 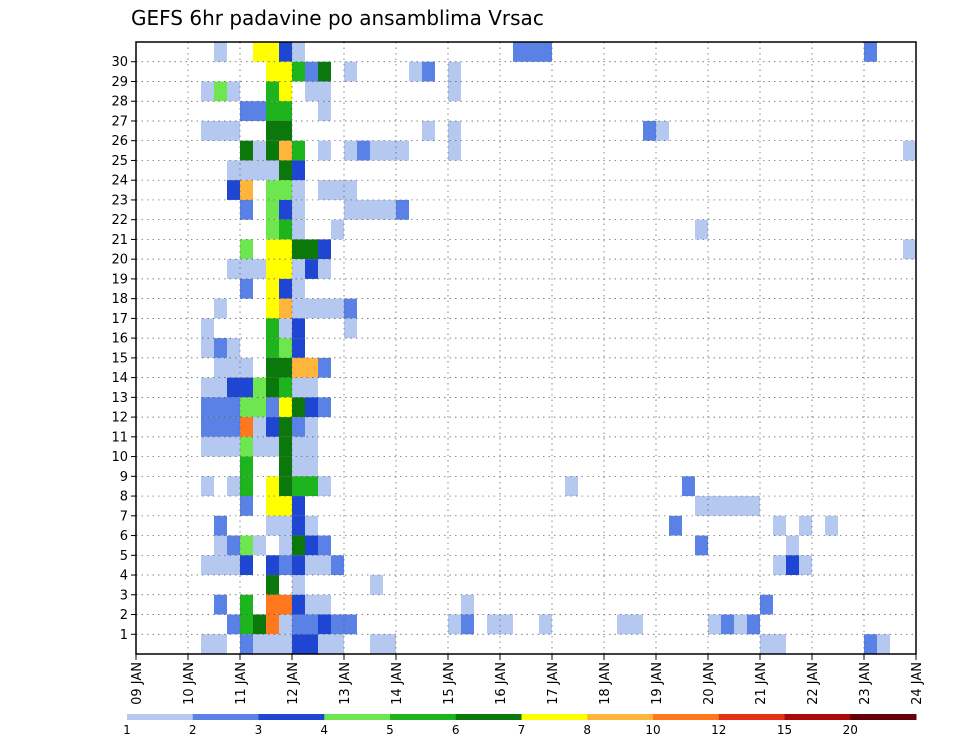 I want to click on x-tick-label: 10 JAN, so click(x=189, y=683).